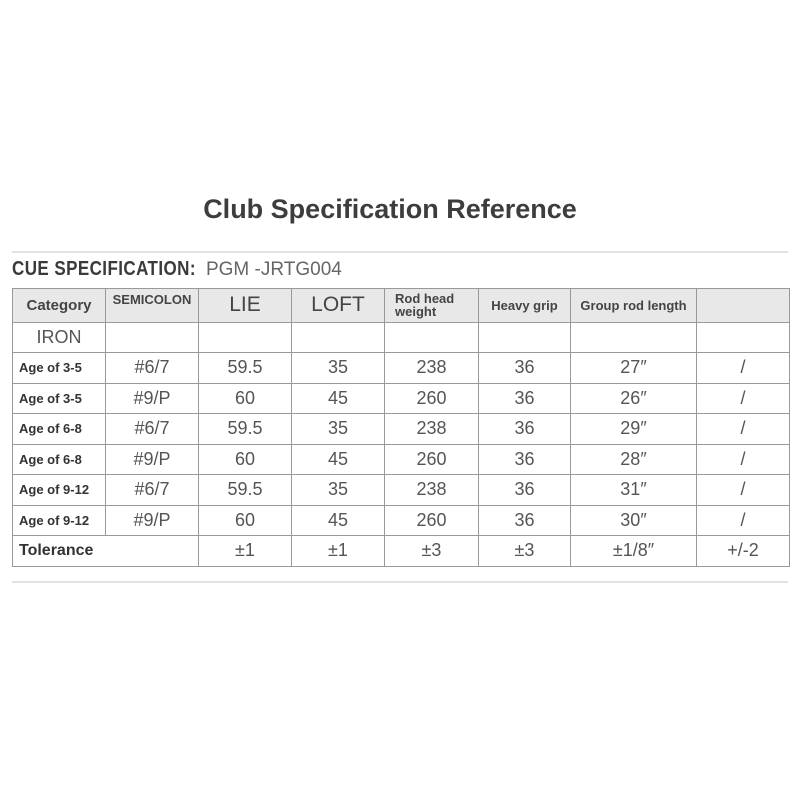 The image size is (800, 800). What do you see at coordinates (633, 459) in the screenshot?
I see `table-cell: 28″` at bounding box center [633, 459].